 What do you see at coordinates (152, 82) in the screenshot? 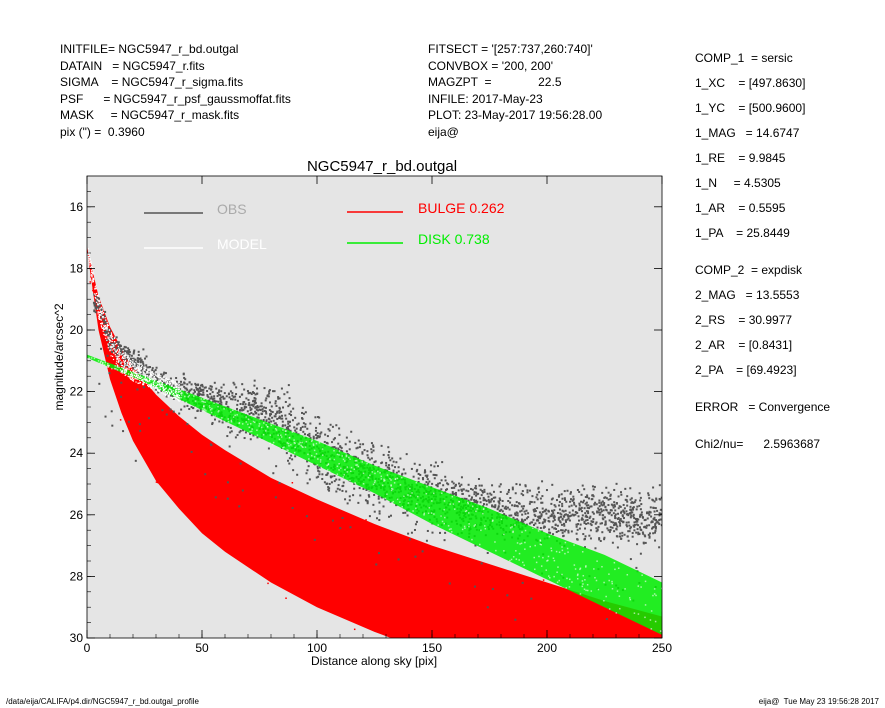
I see `header-left-line: SIGMA = NGC5947_r_sigma.fits` at bounding box center [152, 82].